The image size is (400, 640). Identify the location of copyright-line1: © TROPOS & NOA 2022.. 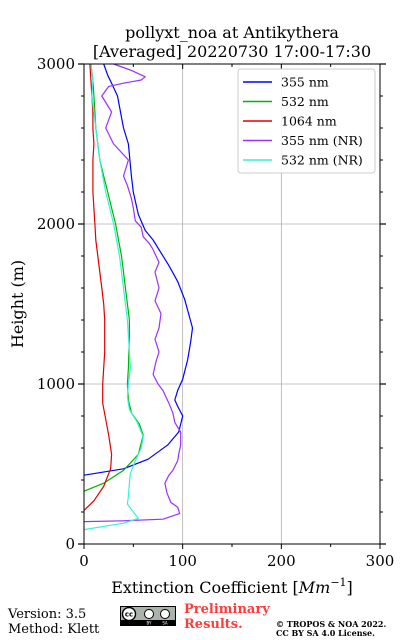
(331, 624).